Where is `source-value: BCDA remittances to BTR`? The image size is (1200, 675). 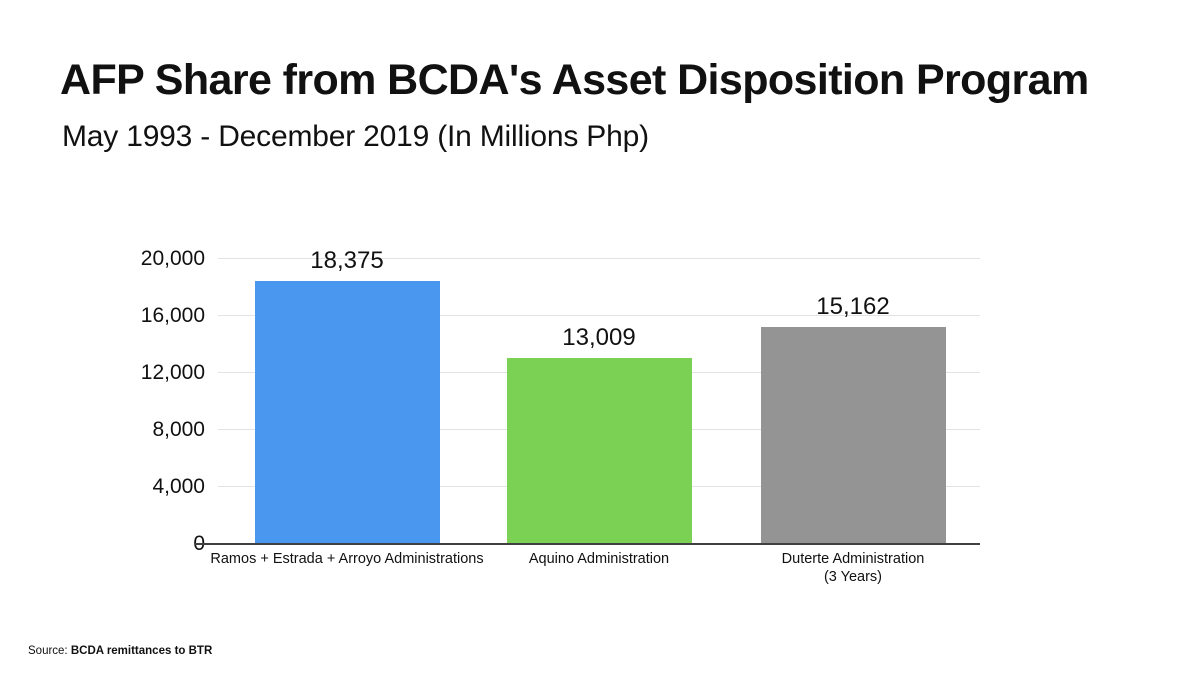
source-value: BCDA remittances to BTR is located at coordinates (141, 651).